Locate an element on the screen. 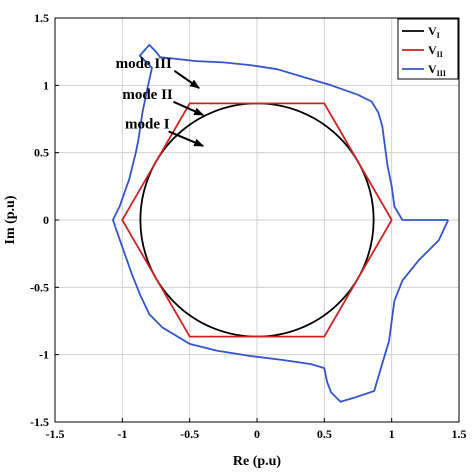 This screenshot has width=474, height=474. x-tick-label: -1 is located at coordinates (122, 434).